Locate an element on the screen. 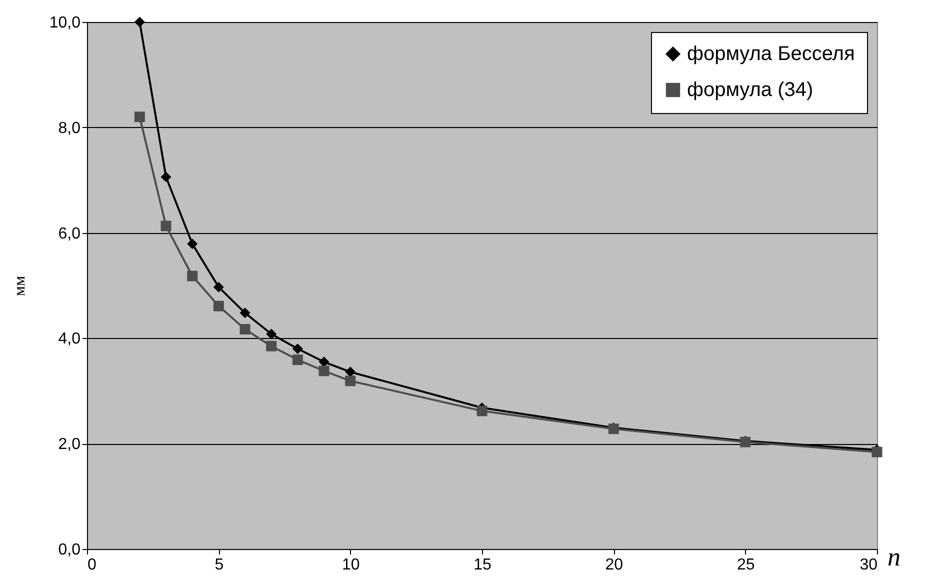 Image resolution: width=944 pixels, height=584 pixels. x-tick-label: 15 is located at coordinates (483, 565).